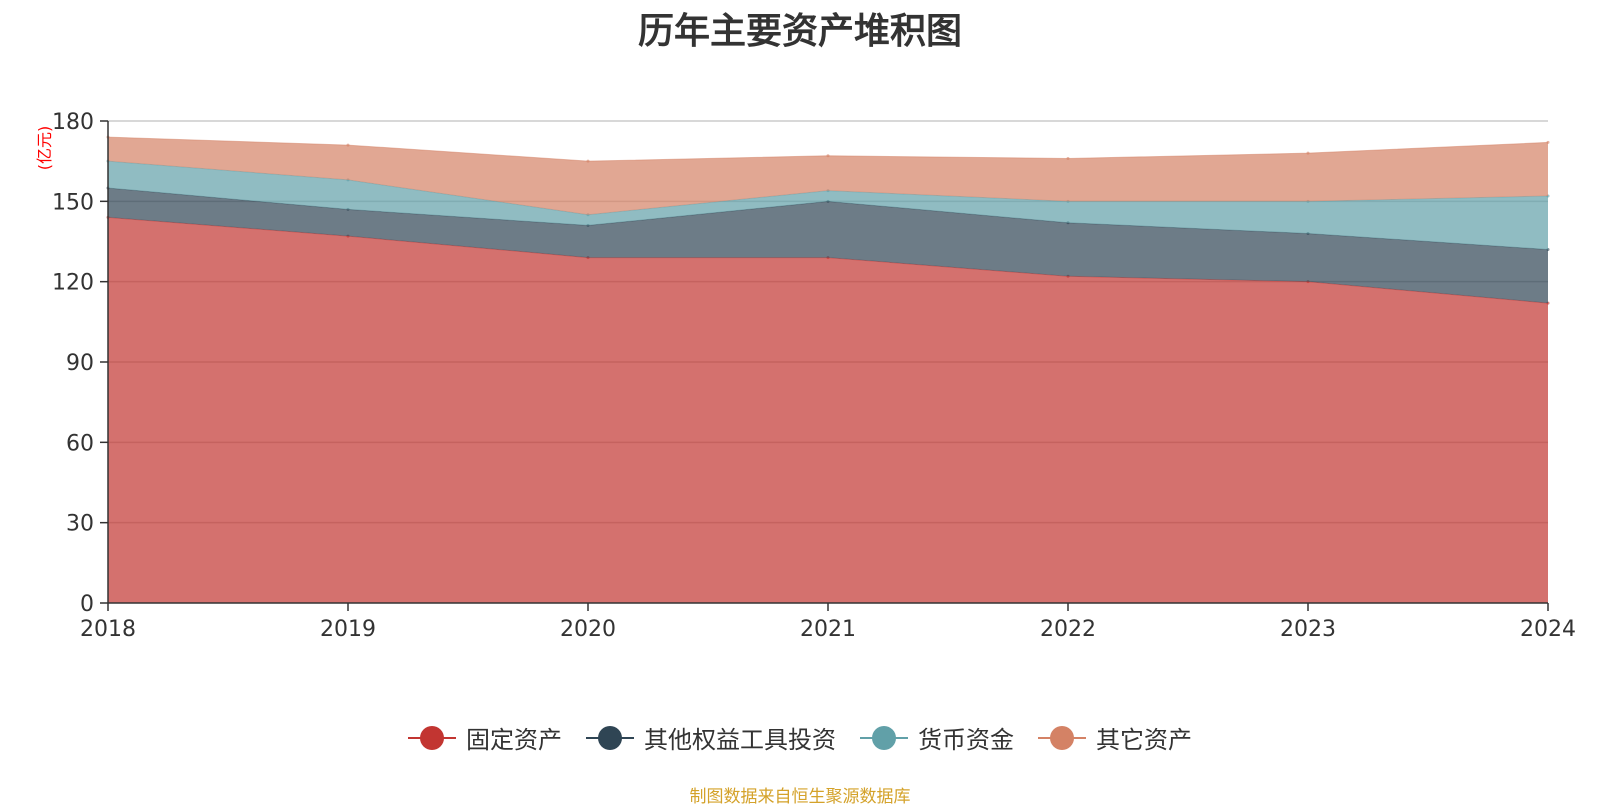 This screenshot has width=1600, height=807. What do you see at coordinates (800, 797) in the screenshot?
I see `source-note: 制图数据来自恒生聚源数据库` at bounding box center [800, 797].